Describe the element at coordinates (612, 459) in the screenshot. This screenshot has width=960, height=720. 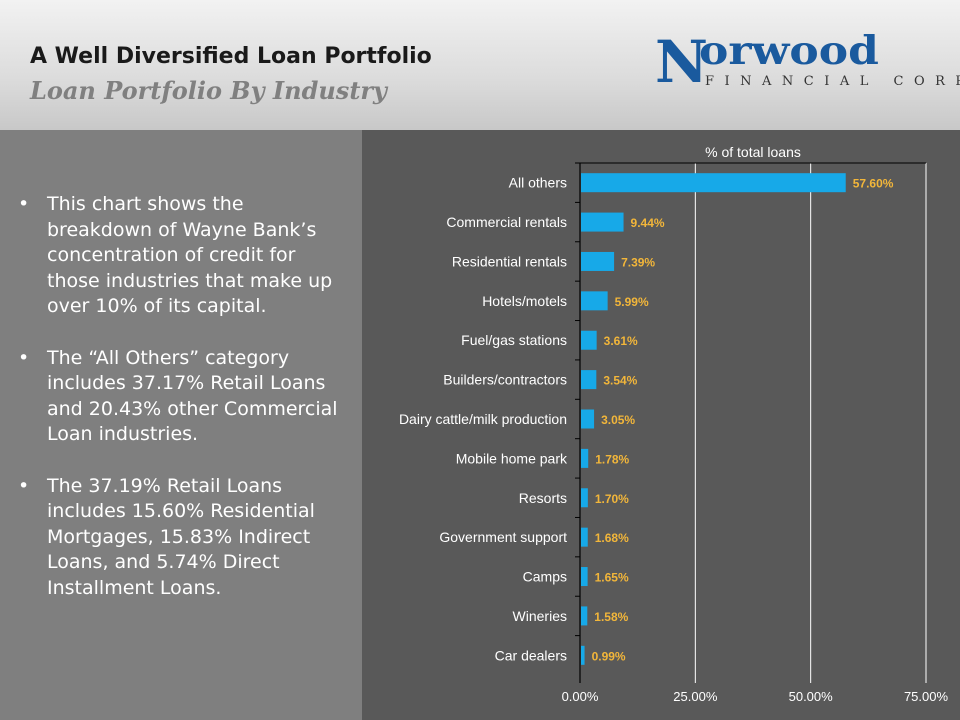
I see `data-label: 1.78%` at that location.